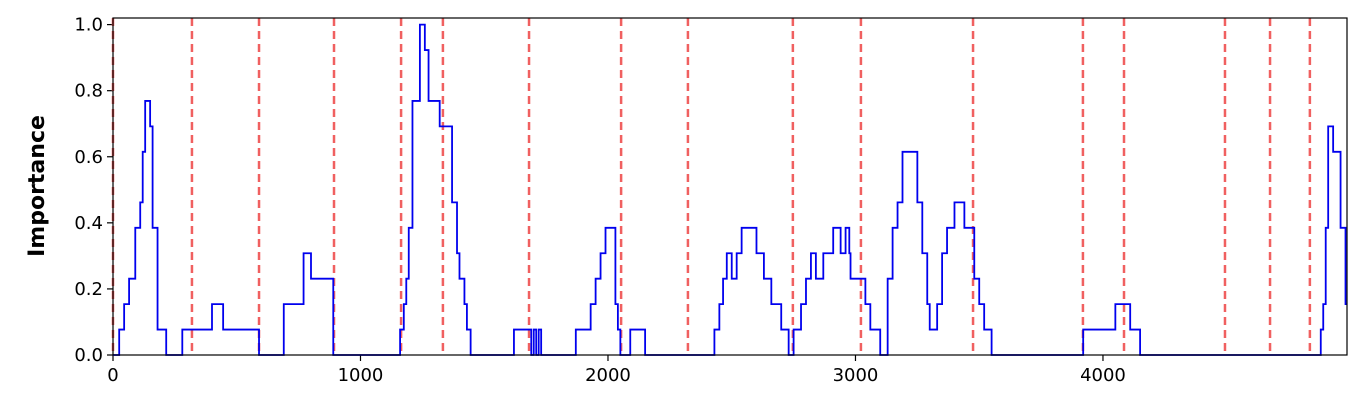 The image size is (1363, 413). Describe the element at coordinates (88, 223) in the screenshot. I see `y-tick-label: 0.4` at that location.